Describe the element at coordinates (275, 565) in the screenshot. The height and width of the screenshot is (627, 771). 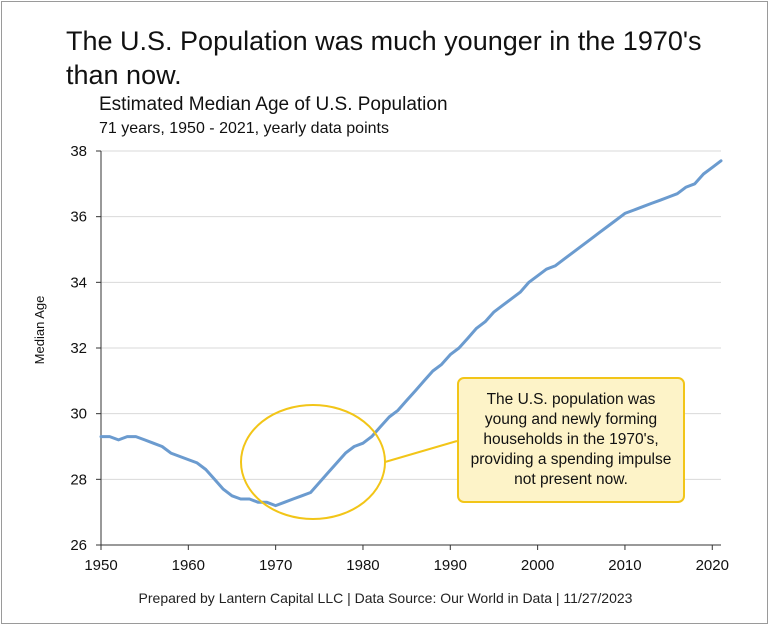
I see `x-tick-label: 1970` at that location.